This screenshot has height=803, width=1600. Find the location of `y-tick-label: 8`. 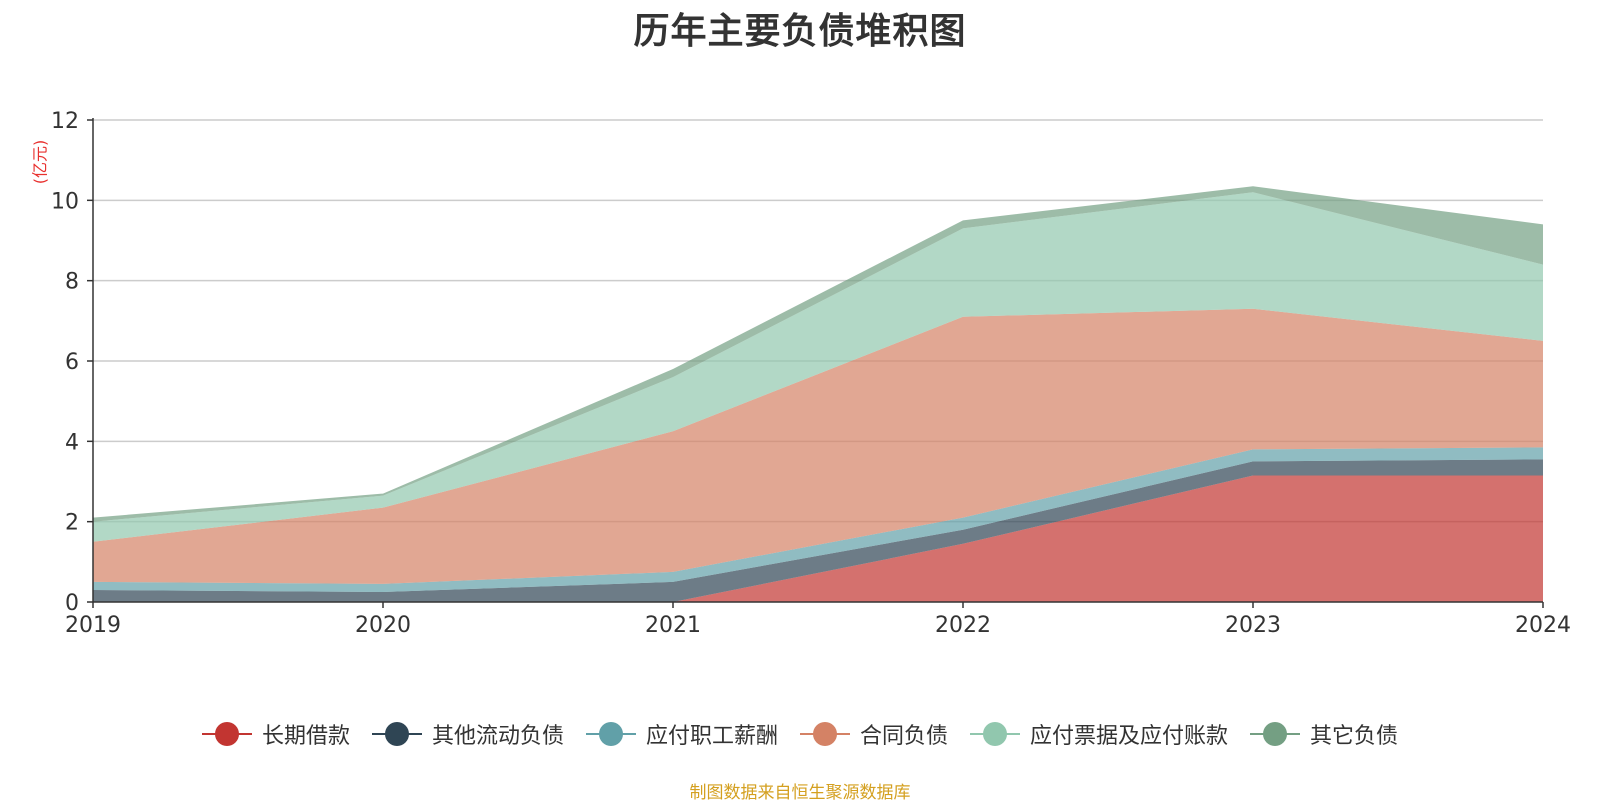

y-tick-label: 8 is located at coordinates (72, 282).